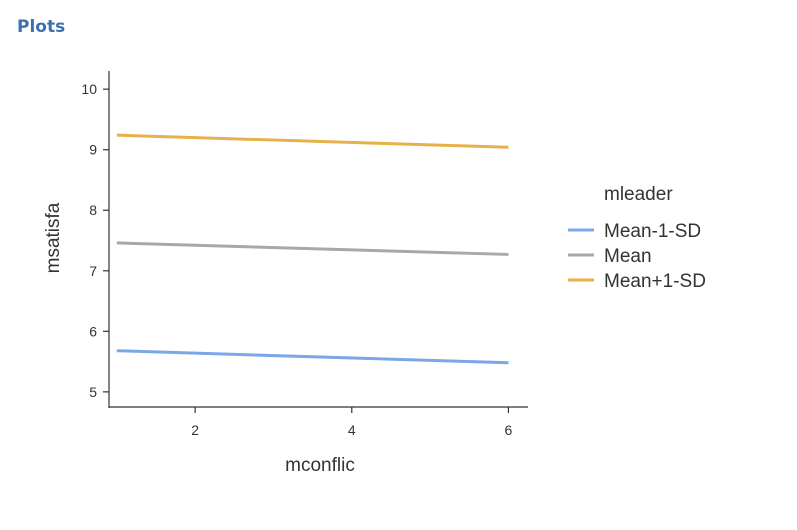 This screenshot has height=530, width=797. Describe the element at coordinates (89, 89) in the screenshot. I see `y-tick-label: 10` at that location.